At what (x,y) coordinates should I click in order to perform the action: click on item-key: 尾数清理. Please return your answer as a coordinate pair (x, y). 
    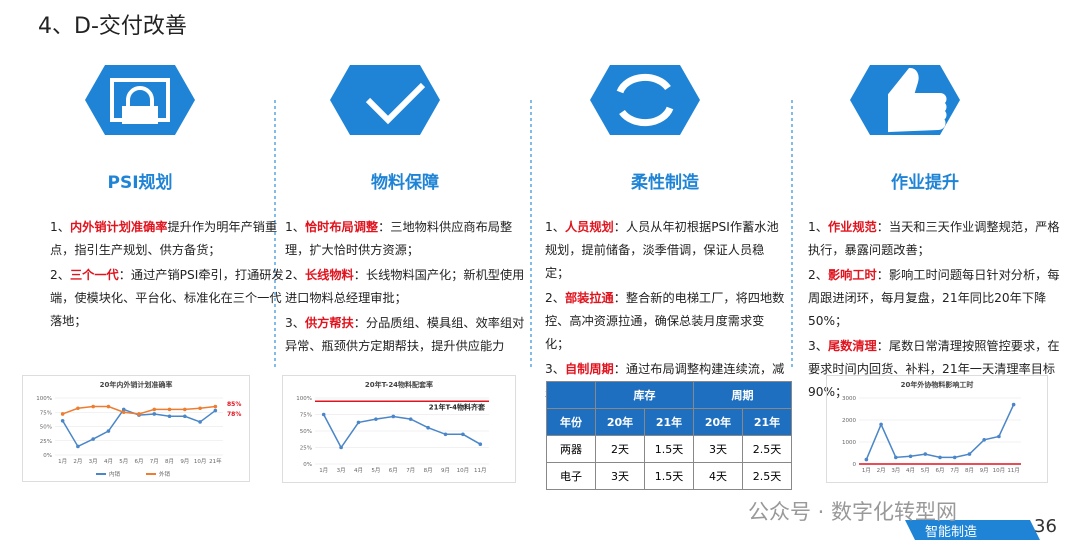
    Looking at the image, I should click on (852, 346).